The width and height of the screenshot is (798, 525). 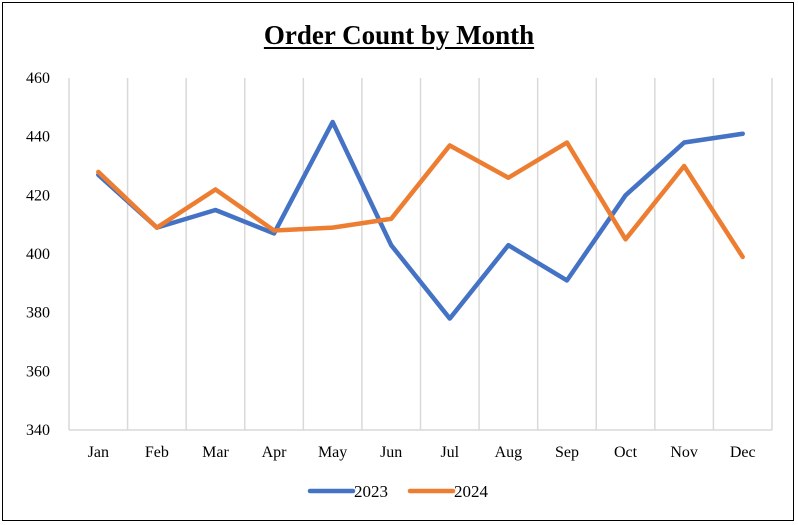 I want to click on x-tick-label: Jun, so click(x=391, y=452).